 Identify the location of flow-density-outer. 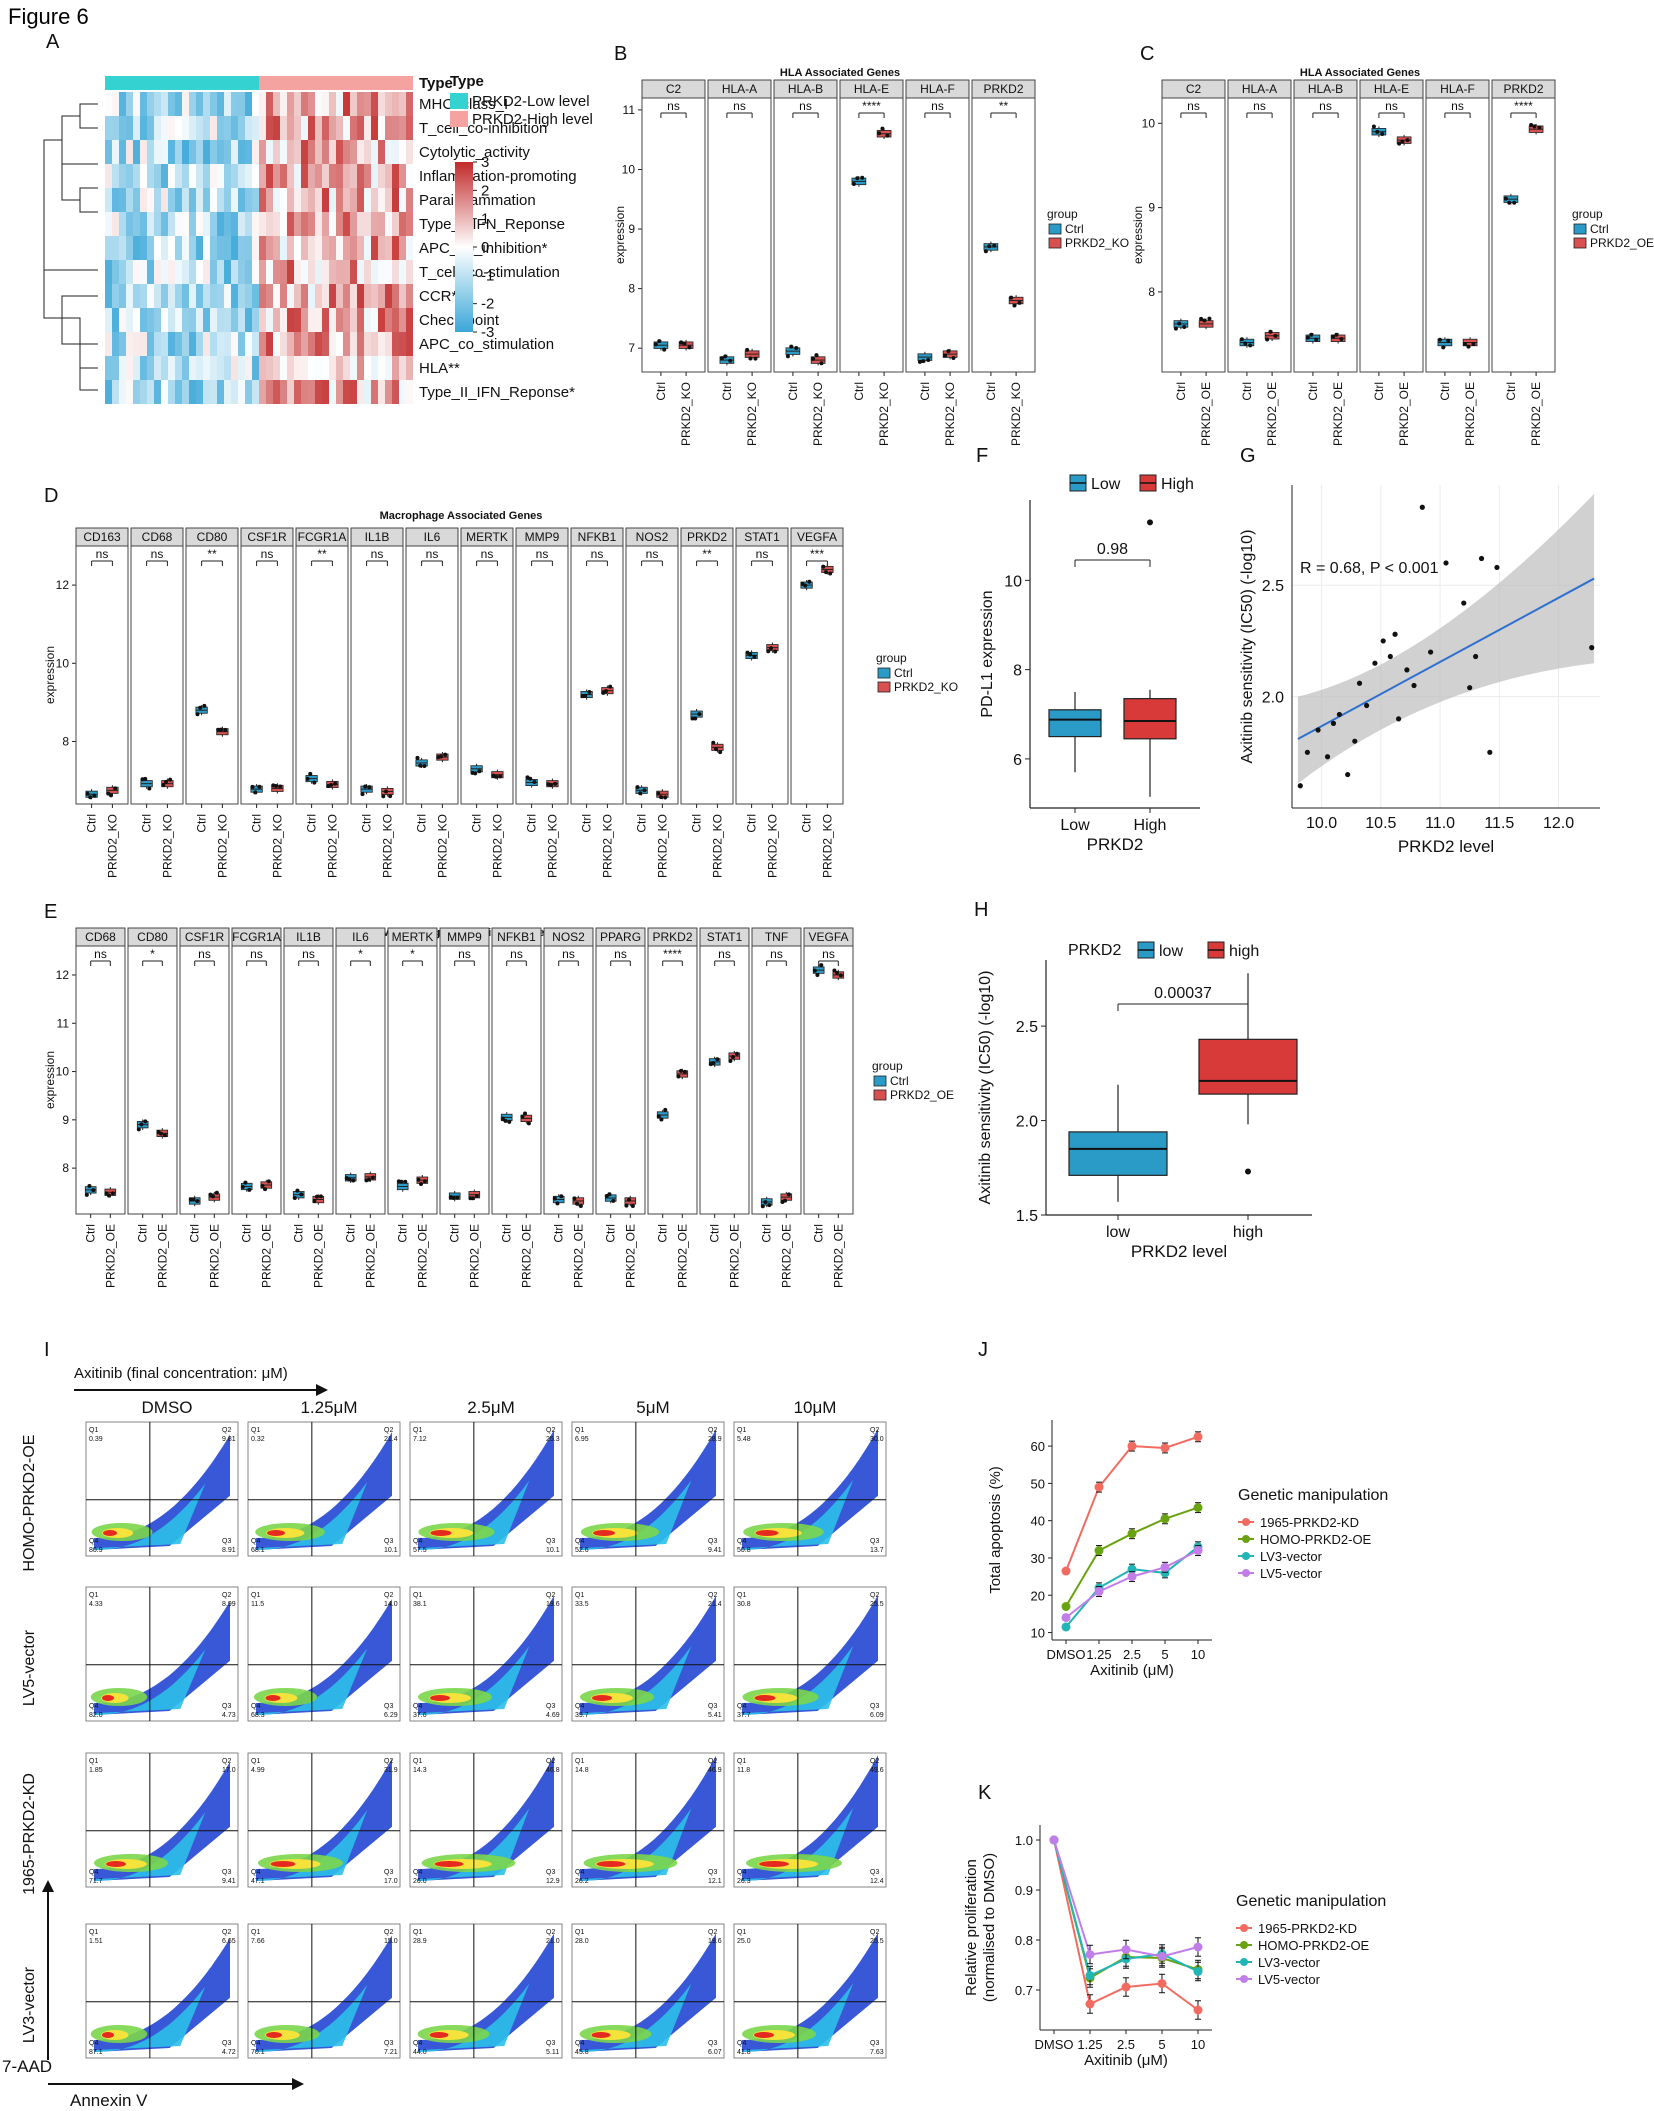
(324, 1993).